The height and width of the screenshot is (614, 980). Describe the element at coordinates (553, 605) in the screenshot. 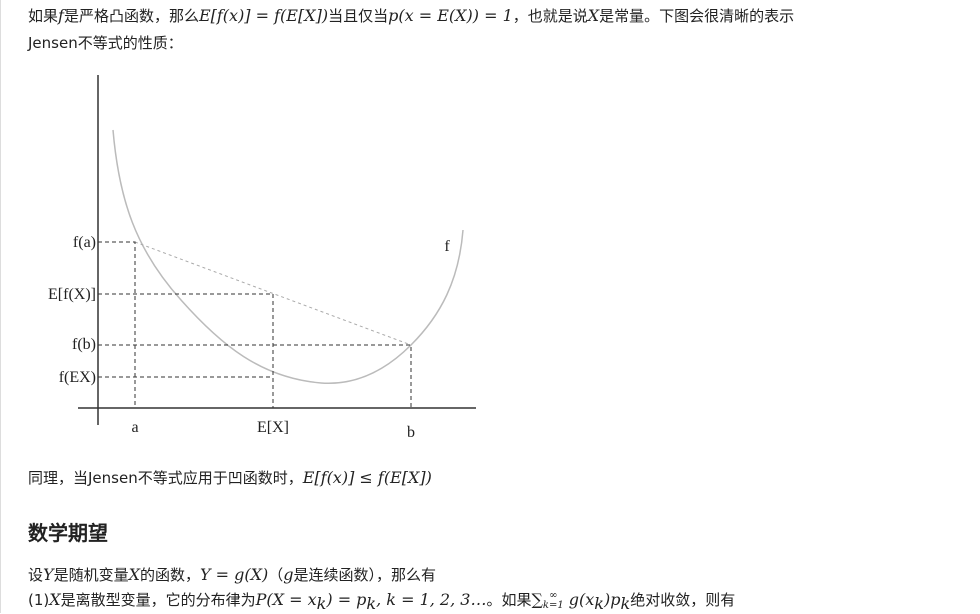

I see `math: k=1` at that location.